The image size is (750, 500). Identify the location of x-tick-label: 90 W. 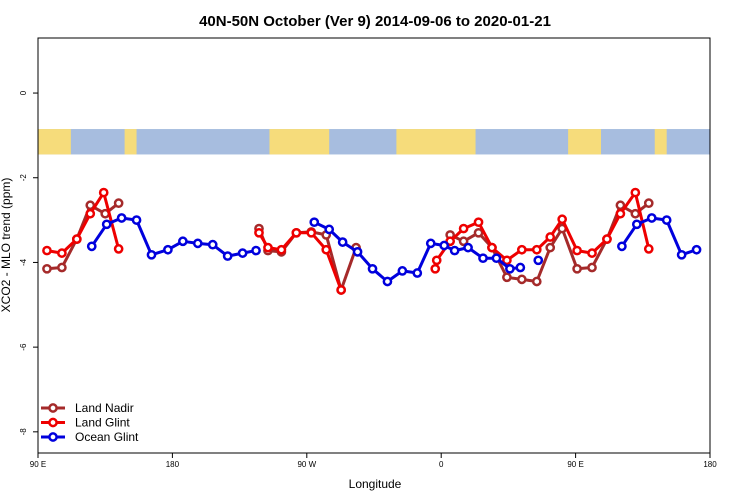
(306, 464).